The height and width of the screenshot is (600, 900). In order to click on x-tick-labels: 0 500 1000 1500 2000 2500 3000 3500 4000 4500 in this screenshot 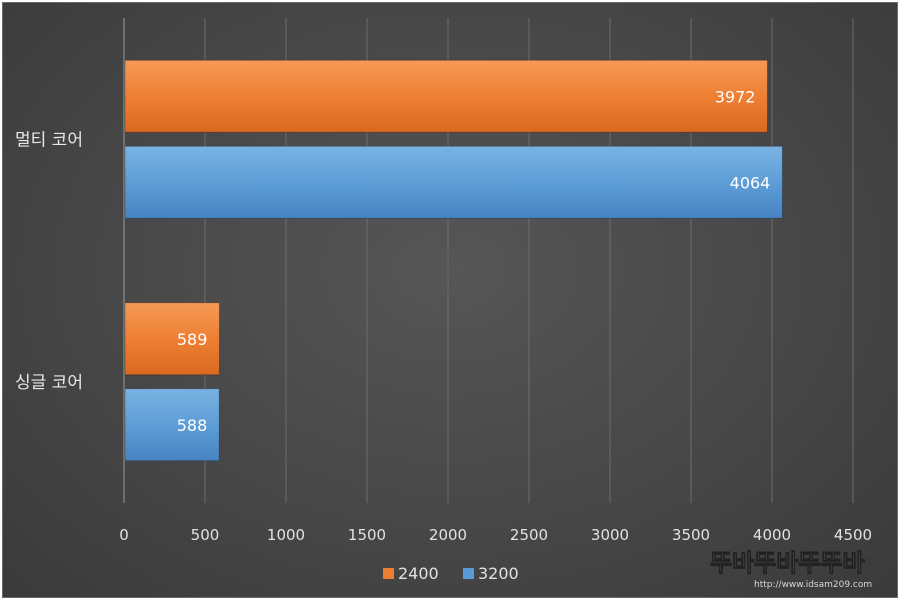, I will do `click(495, 535)`.